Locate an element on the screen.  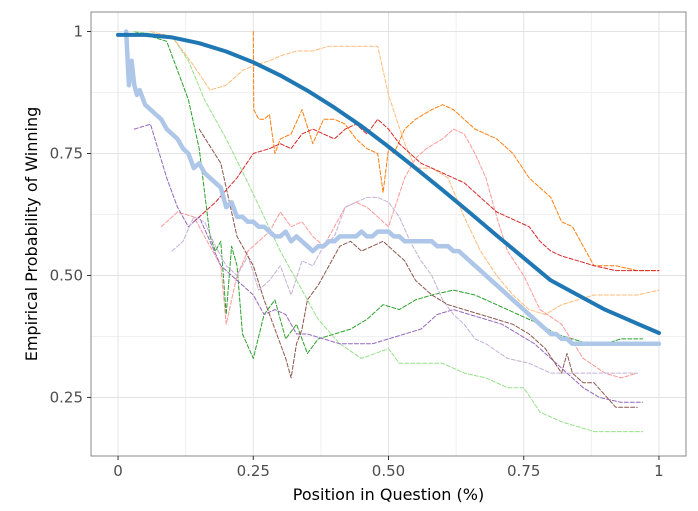
x-tick-label: 0 is located at coordinates (118, 471).